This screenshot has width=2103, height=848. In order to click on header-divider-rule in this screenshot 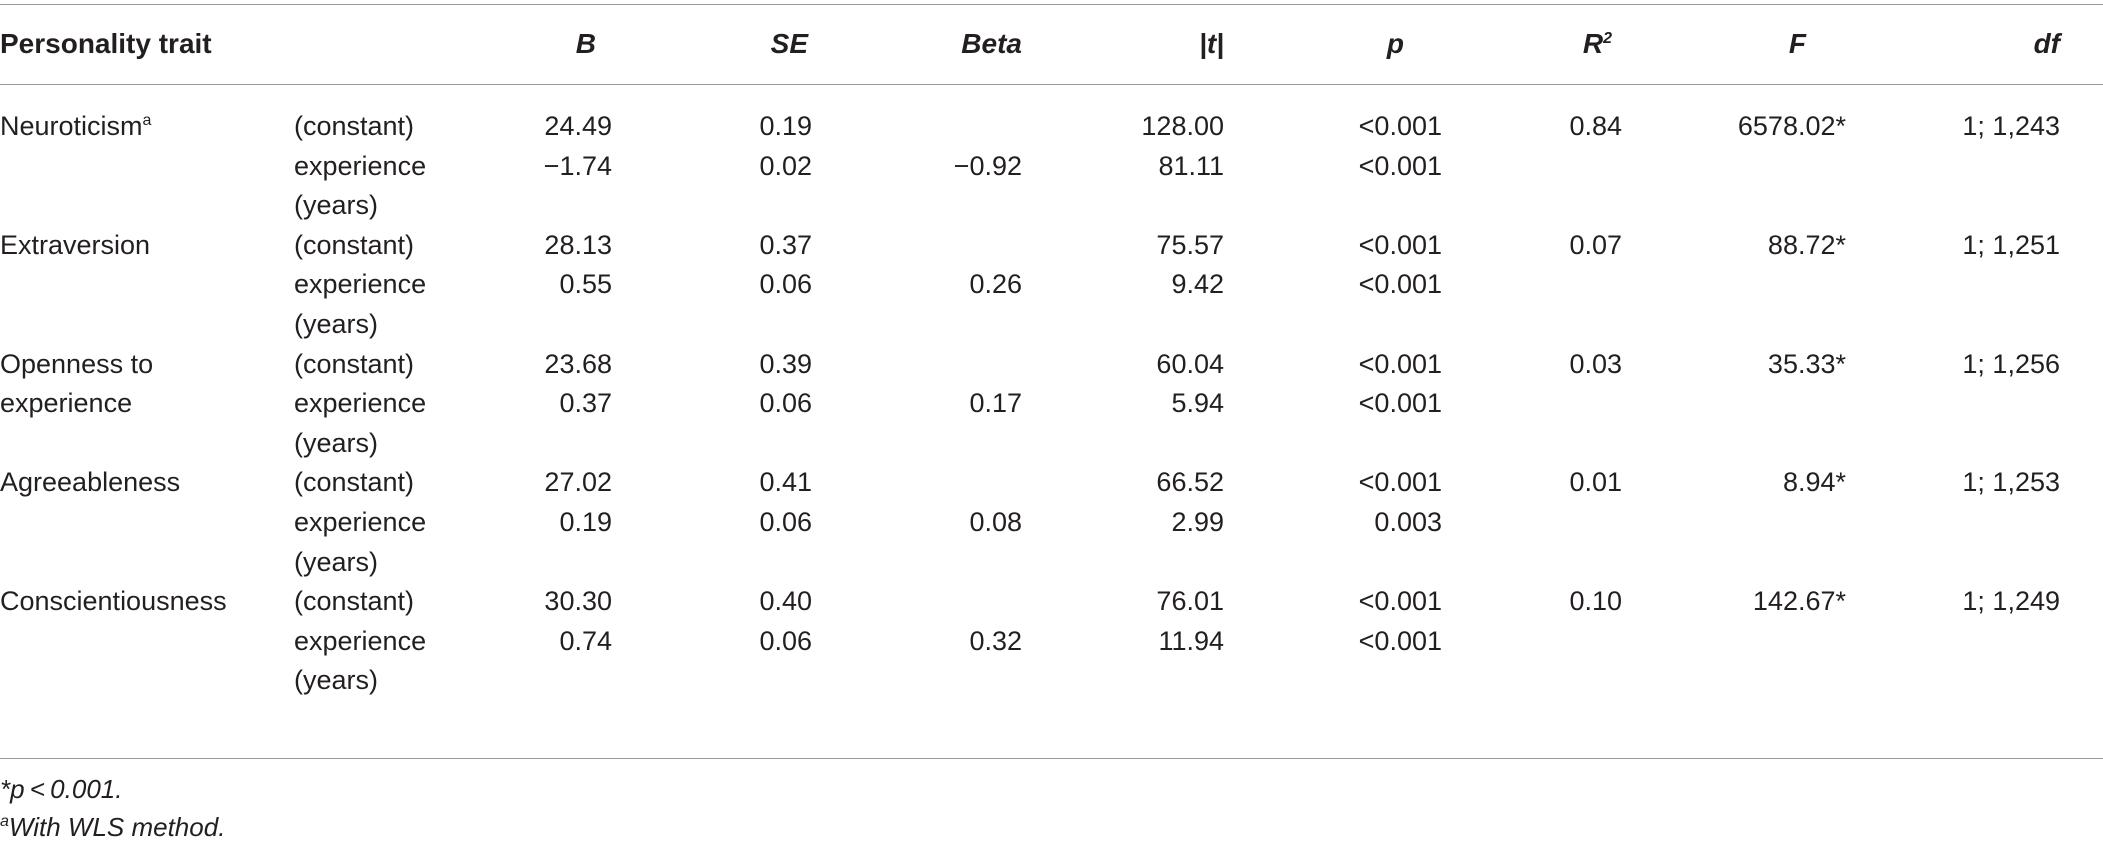, I will do `click(1051, 84)`.